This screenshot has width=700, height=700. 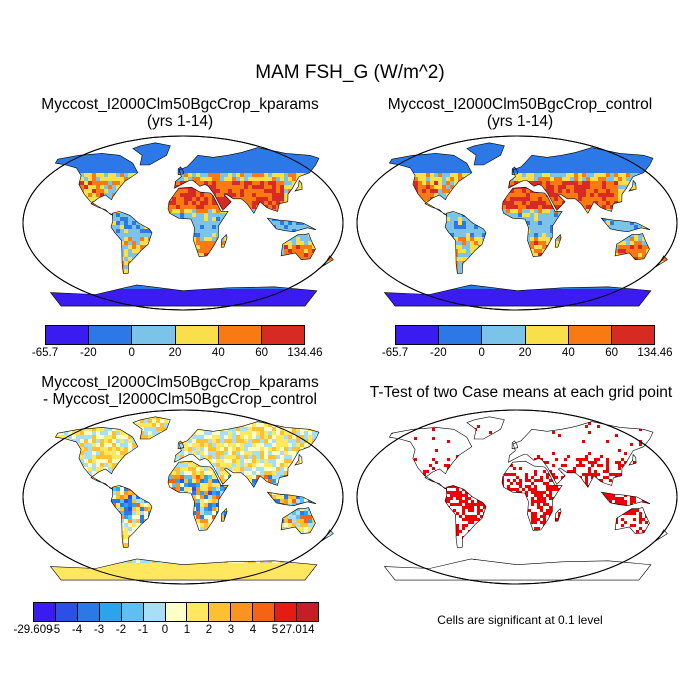 I want to click on colorbar-kparams, so click(x=175, y=335).